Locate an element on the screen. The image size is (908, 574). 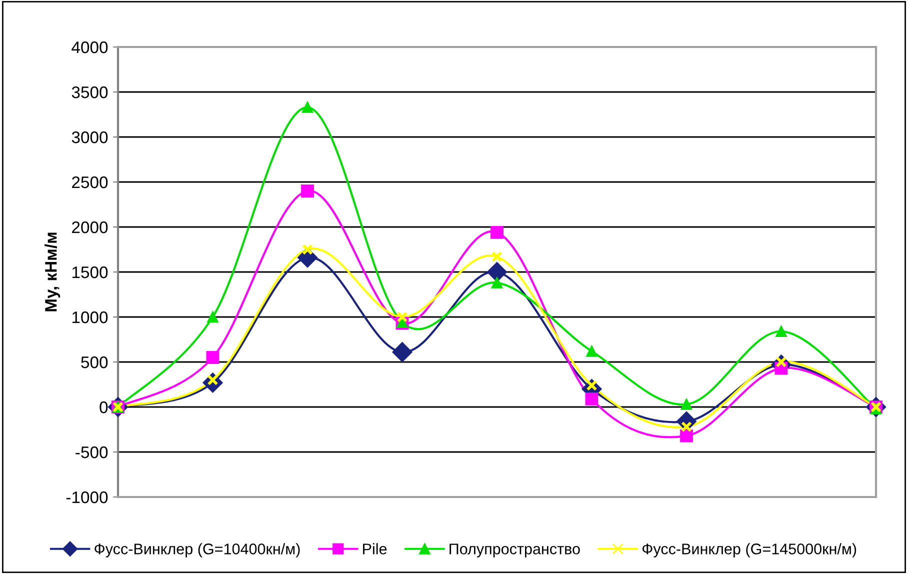
legend-label: Фусс-Винклер (G=145000кн/м) is located at coordinates (749, 550).